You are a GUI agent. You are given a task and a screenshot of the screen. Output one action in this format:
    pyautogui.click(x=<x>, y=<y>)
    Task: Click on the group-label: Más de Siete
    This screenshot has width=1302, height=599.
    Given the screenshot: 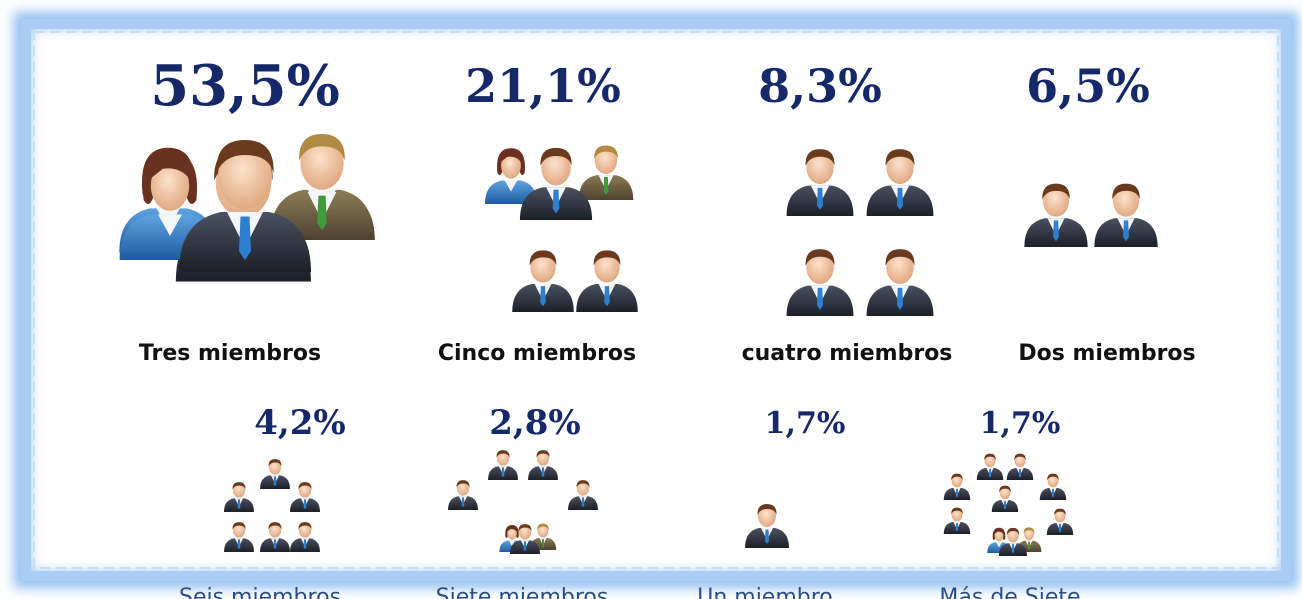 What is the action you would take?
    pyautogui.click(x=1009, y=592)
    